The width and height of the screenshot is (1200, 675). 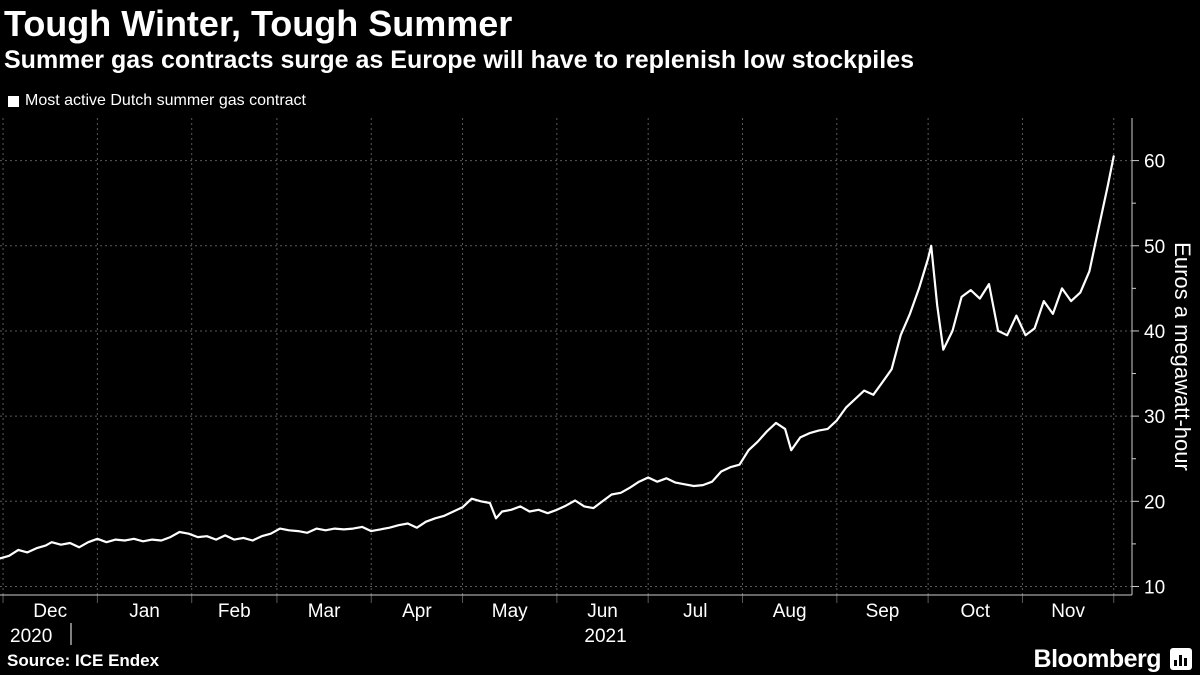 I want to click on brand-logo: Bloomberg, so click(x=1113, y=659).